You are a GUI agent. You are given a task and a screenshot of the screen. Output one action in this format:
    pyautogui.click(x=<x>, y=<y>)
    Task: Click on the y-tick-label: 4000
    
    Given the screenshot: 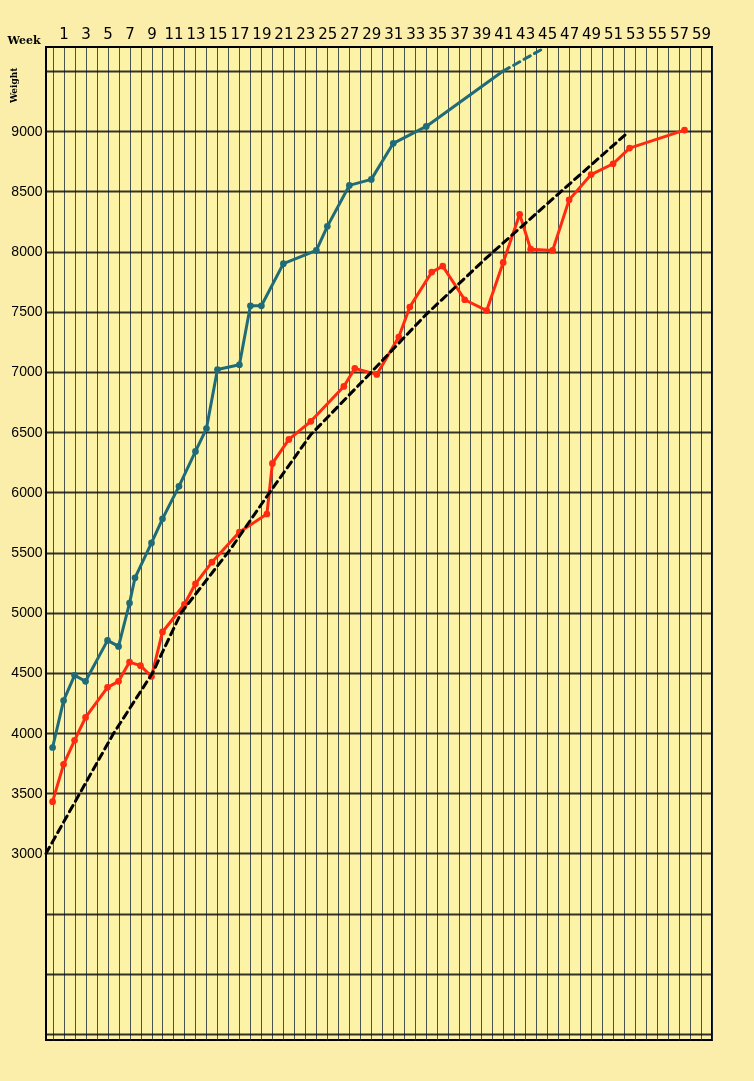 What is the action you would take?
    pyautogui.click(x=27, y=732)
    